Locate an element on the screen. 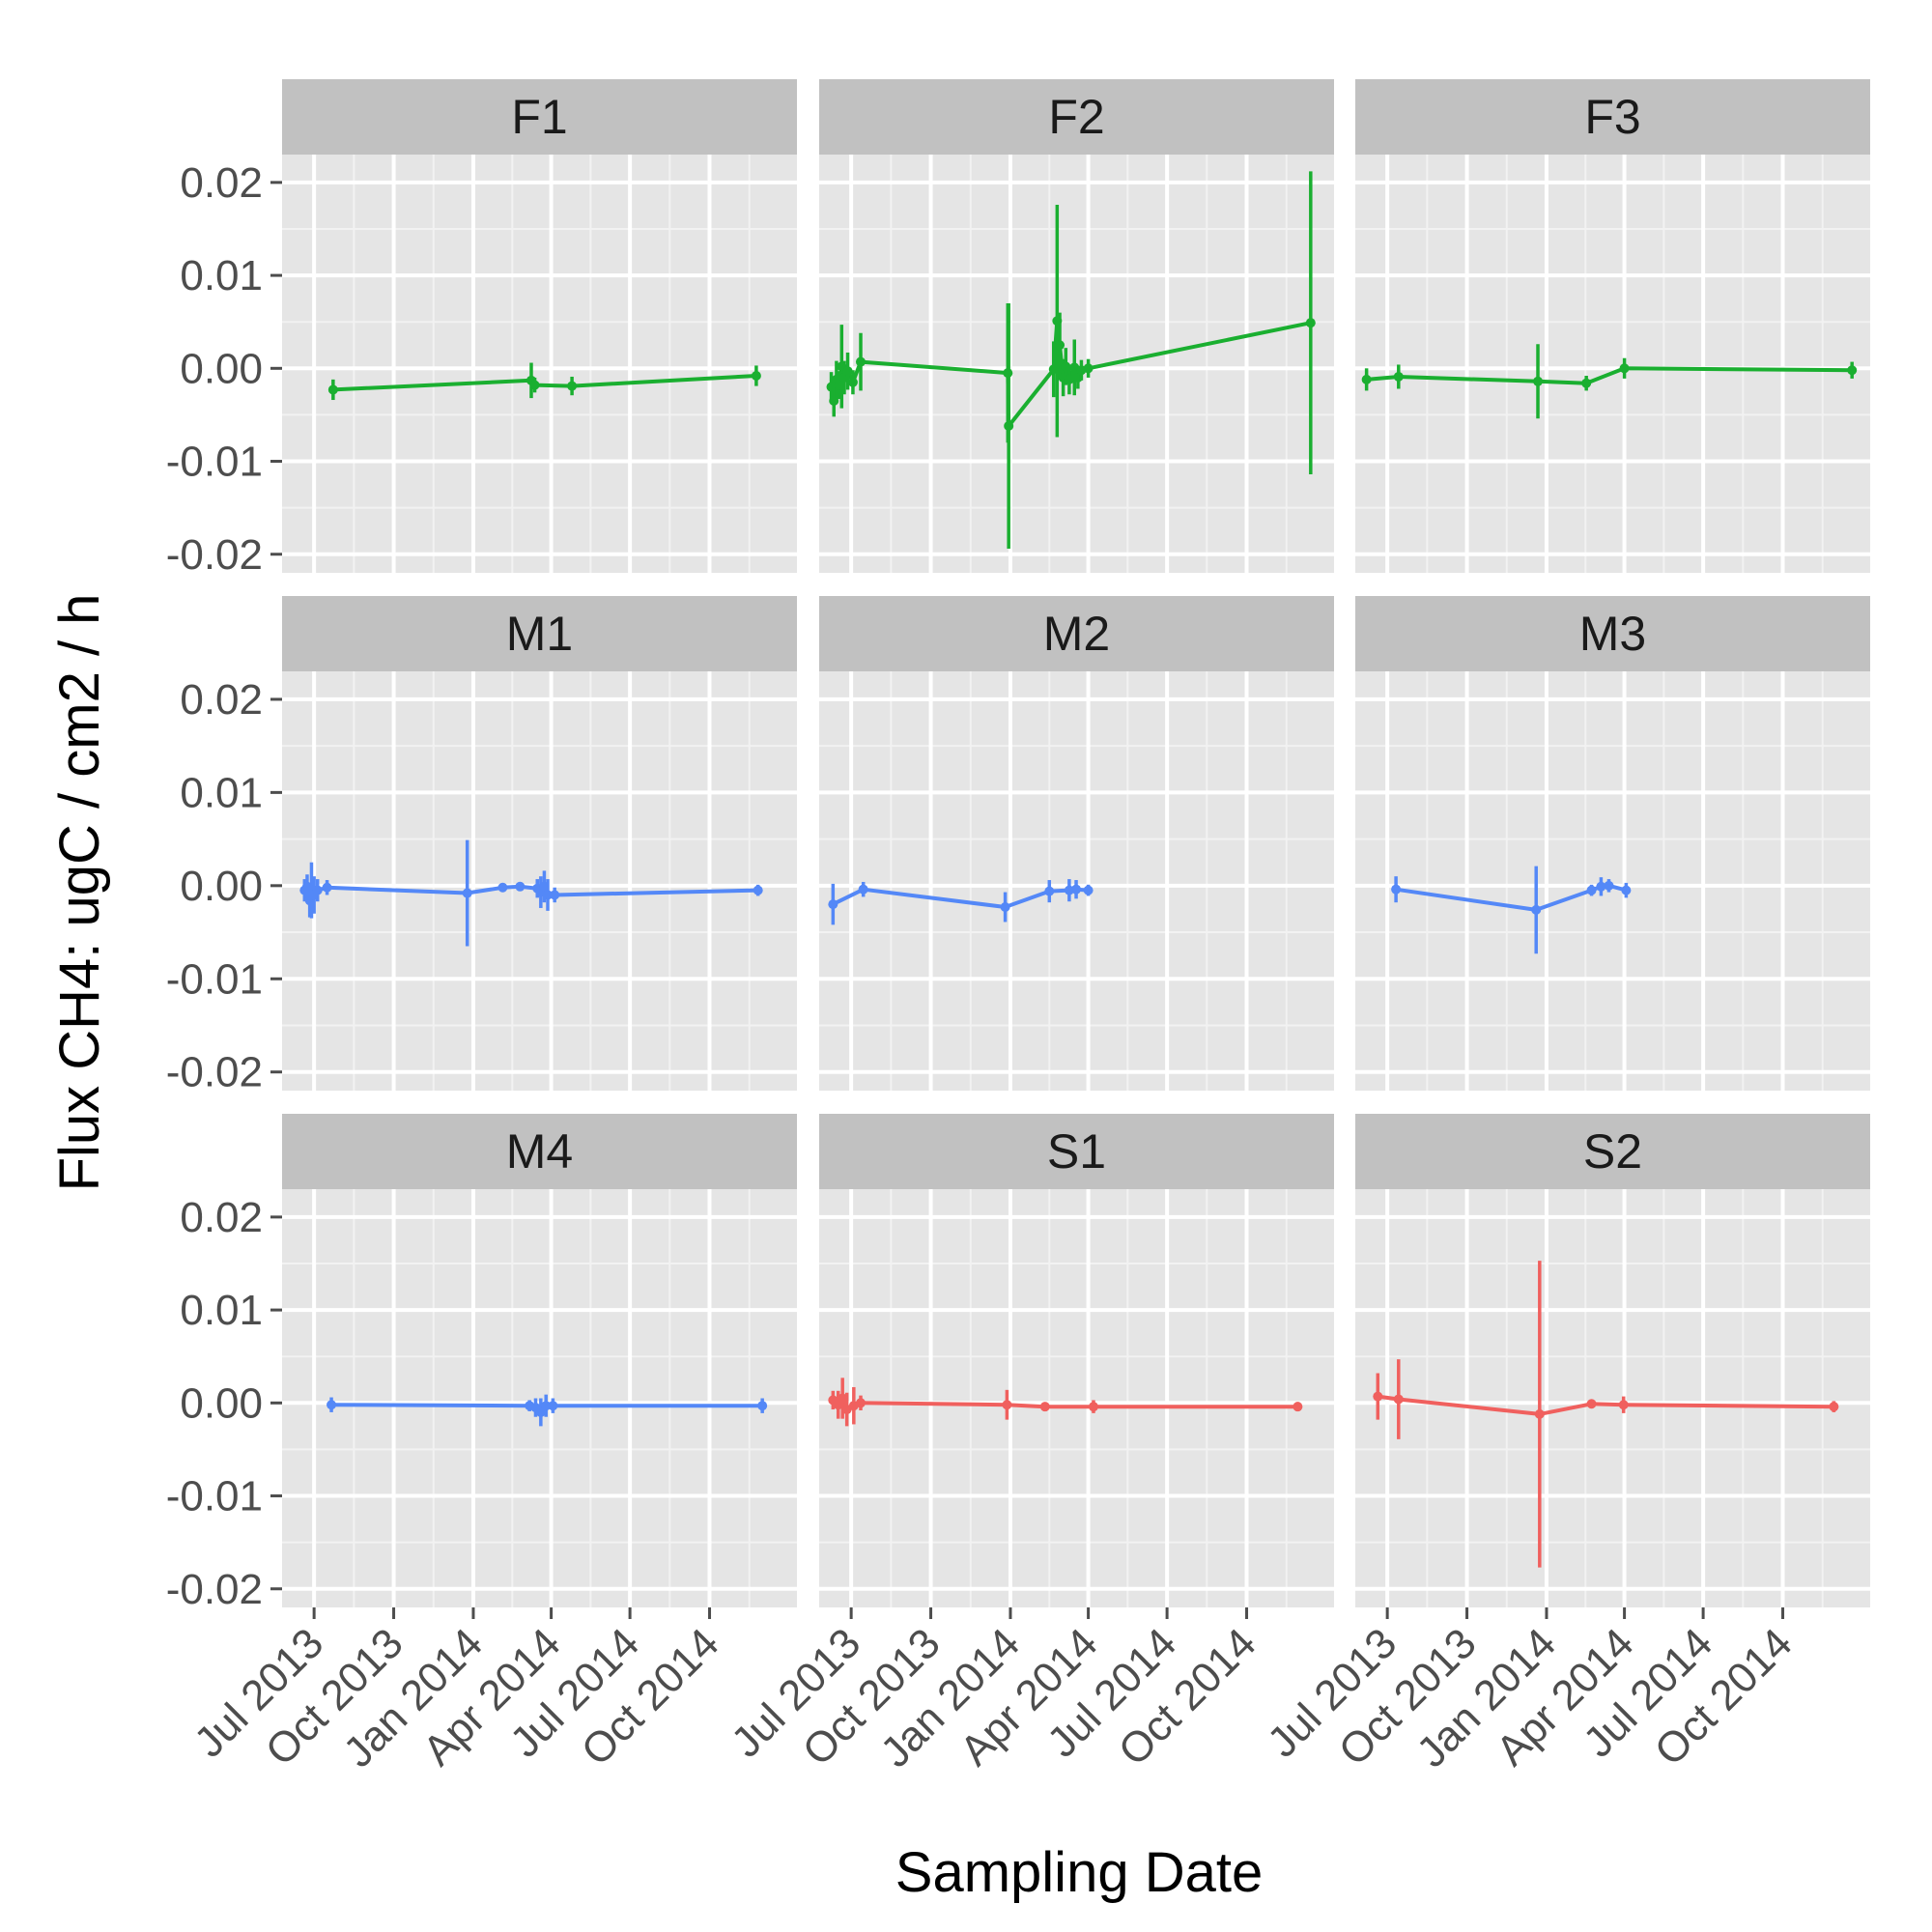  panel-s1: S1 is located at coordinates (1076, 1360).